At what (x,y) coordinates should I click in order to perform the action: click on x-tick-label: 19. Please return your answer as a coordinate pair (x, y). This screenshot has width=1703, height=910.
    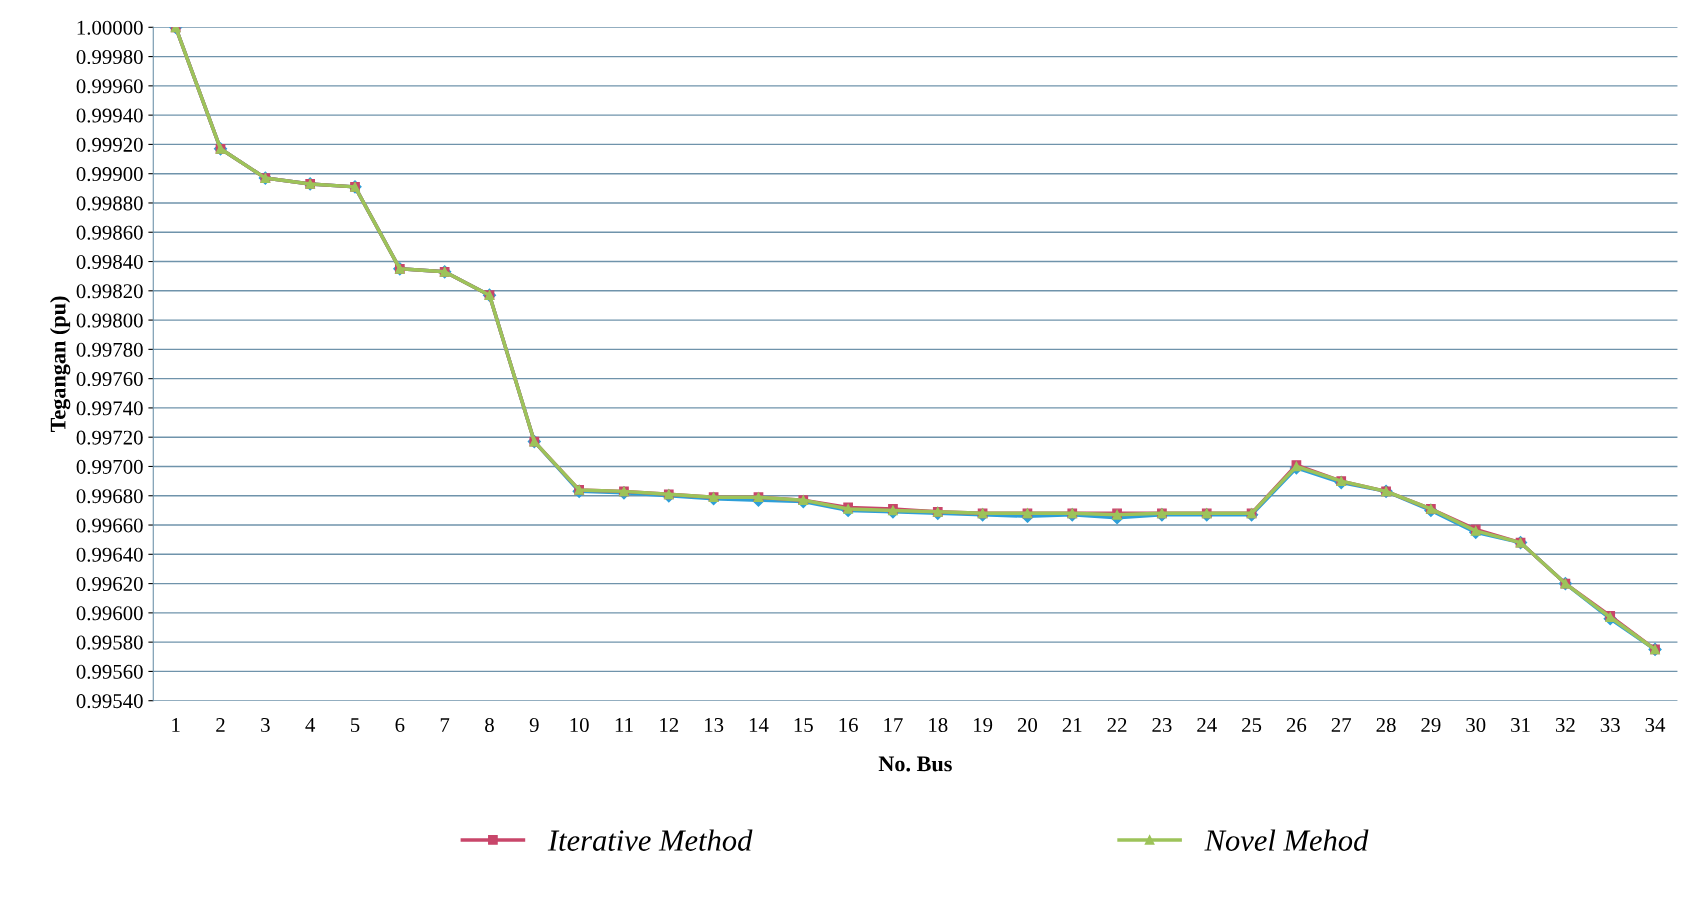
    Looking at the image, I should click on (983, 725).